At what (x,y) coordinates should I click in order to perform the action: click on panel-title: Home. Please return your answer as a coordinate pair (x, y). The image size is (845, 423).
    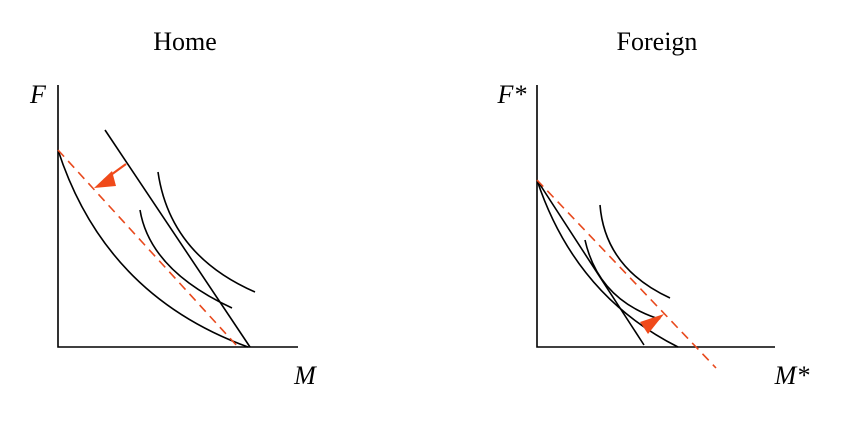
    Looking at the image, I should click on (185, 41).